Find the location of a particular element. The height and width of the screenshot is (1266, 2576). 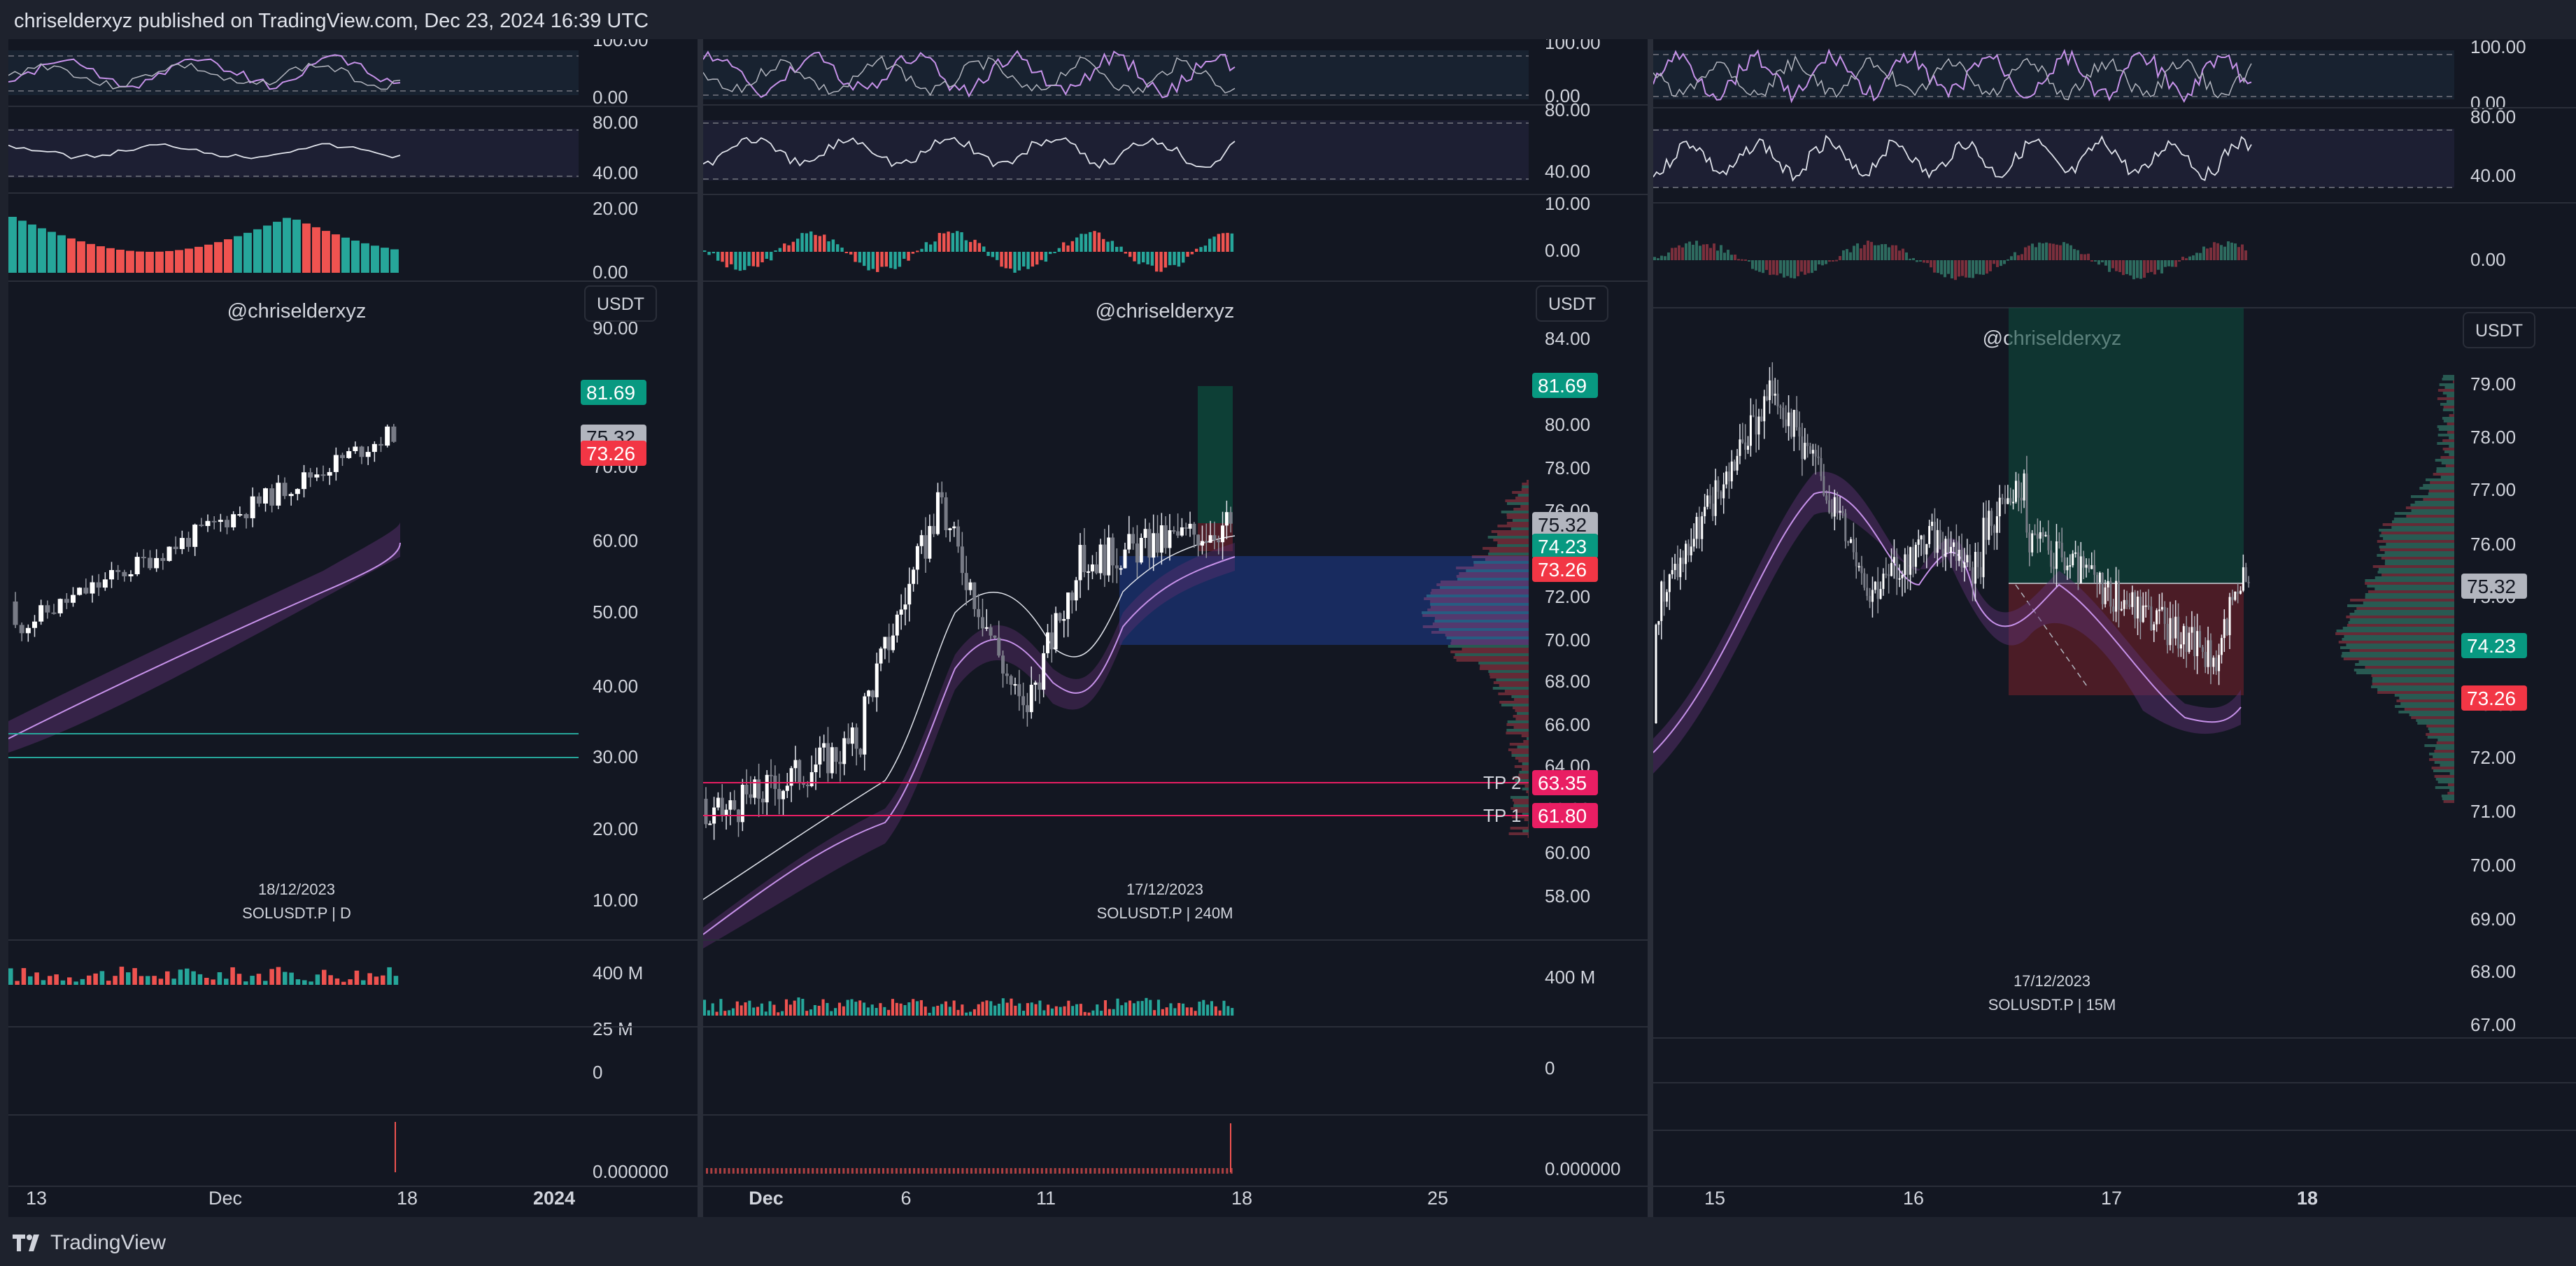

price-axis-tick: 30.00 is located at coordinates (615, 756).